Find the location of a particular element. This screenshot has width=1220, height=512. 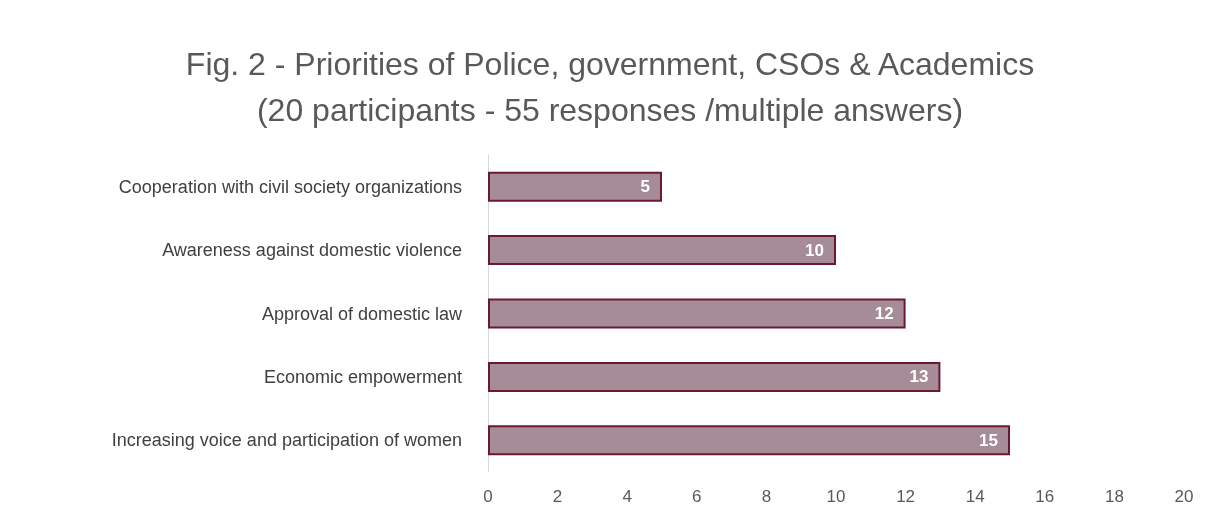

x-tick-label: 4 is located at coordinates (627, 496).